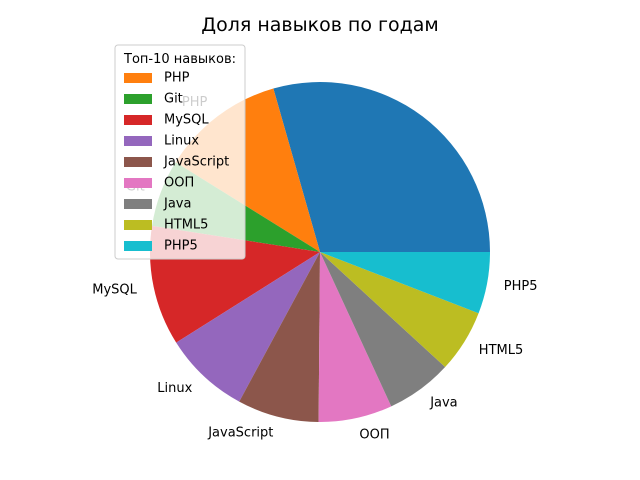 The image size is (640, 480). Describe the element at coordinates (173, 99) in the screenshot. I see `legend-label: Git` at that location.